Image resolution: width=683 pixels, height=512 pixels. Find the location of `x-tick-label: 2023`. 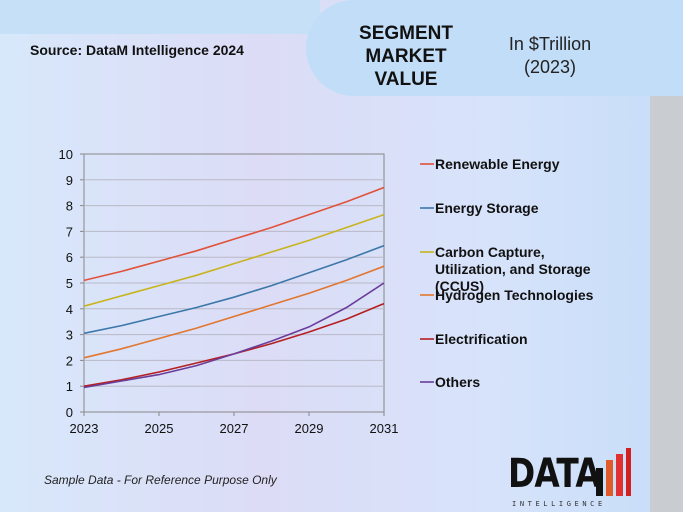

x-tick-label: 2023 is located at coordinates (84, 428).